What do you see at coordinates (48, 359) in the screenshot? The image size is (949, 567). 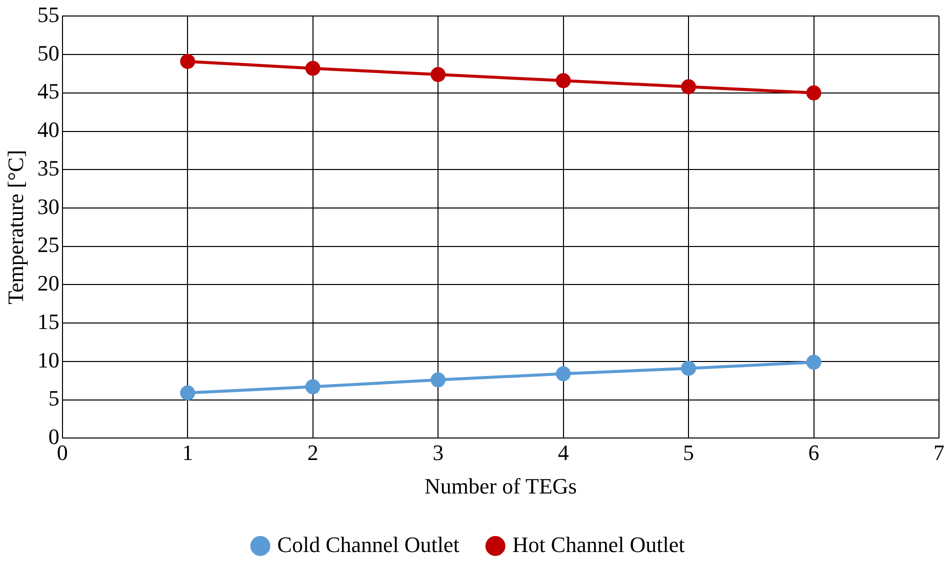 I see `y-tick-label: 10` at bounding box center [48, 359].